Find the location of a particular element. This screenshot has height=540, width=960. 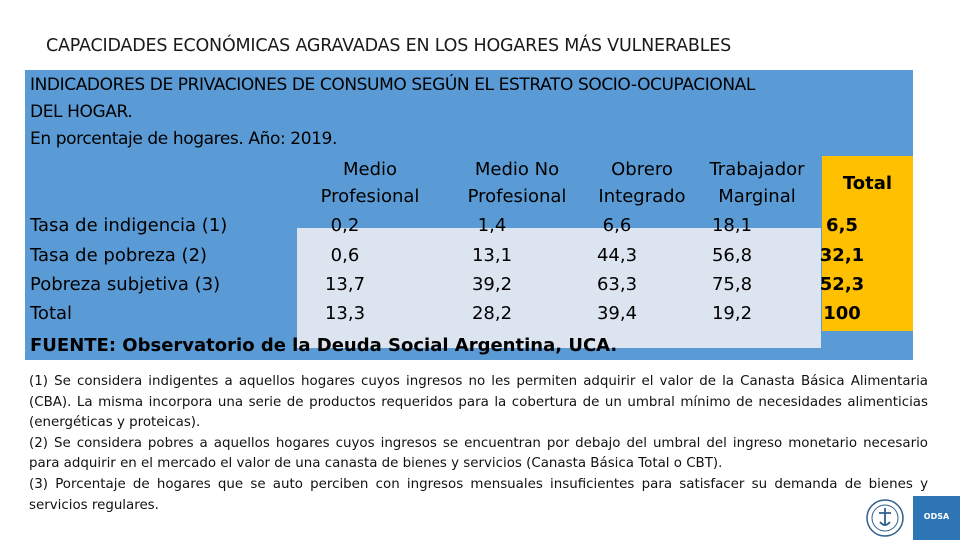

row-label: Total is located at coordinates (51, 313).